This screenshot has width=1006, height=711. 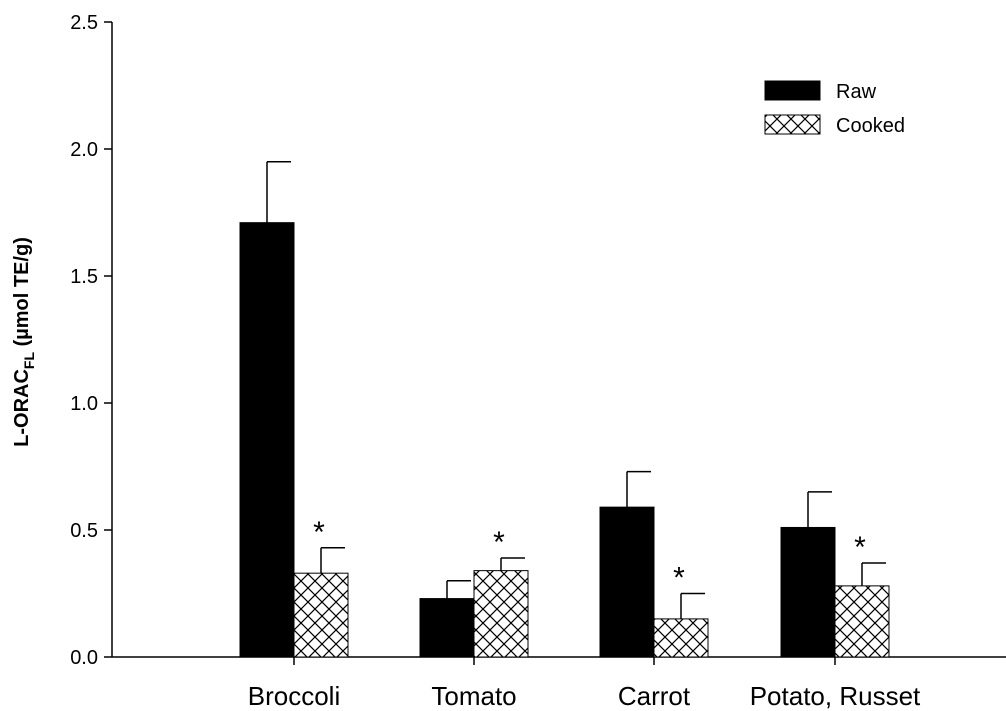 I want to click on y-tick-label: 1.5, so click(x=84, y=277).